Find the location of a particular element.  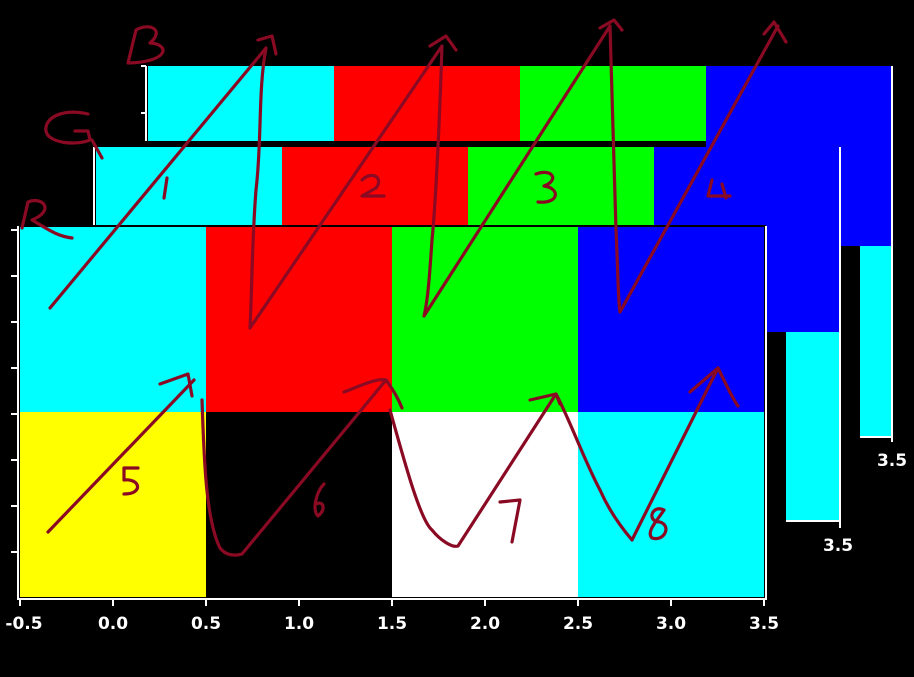

plane-letter-g is located at coordinates (68, 127).